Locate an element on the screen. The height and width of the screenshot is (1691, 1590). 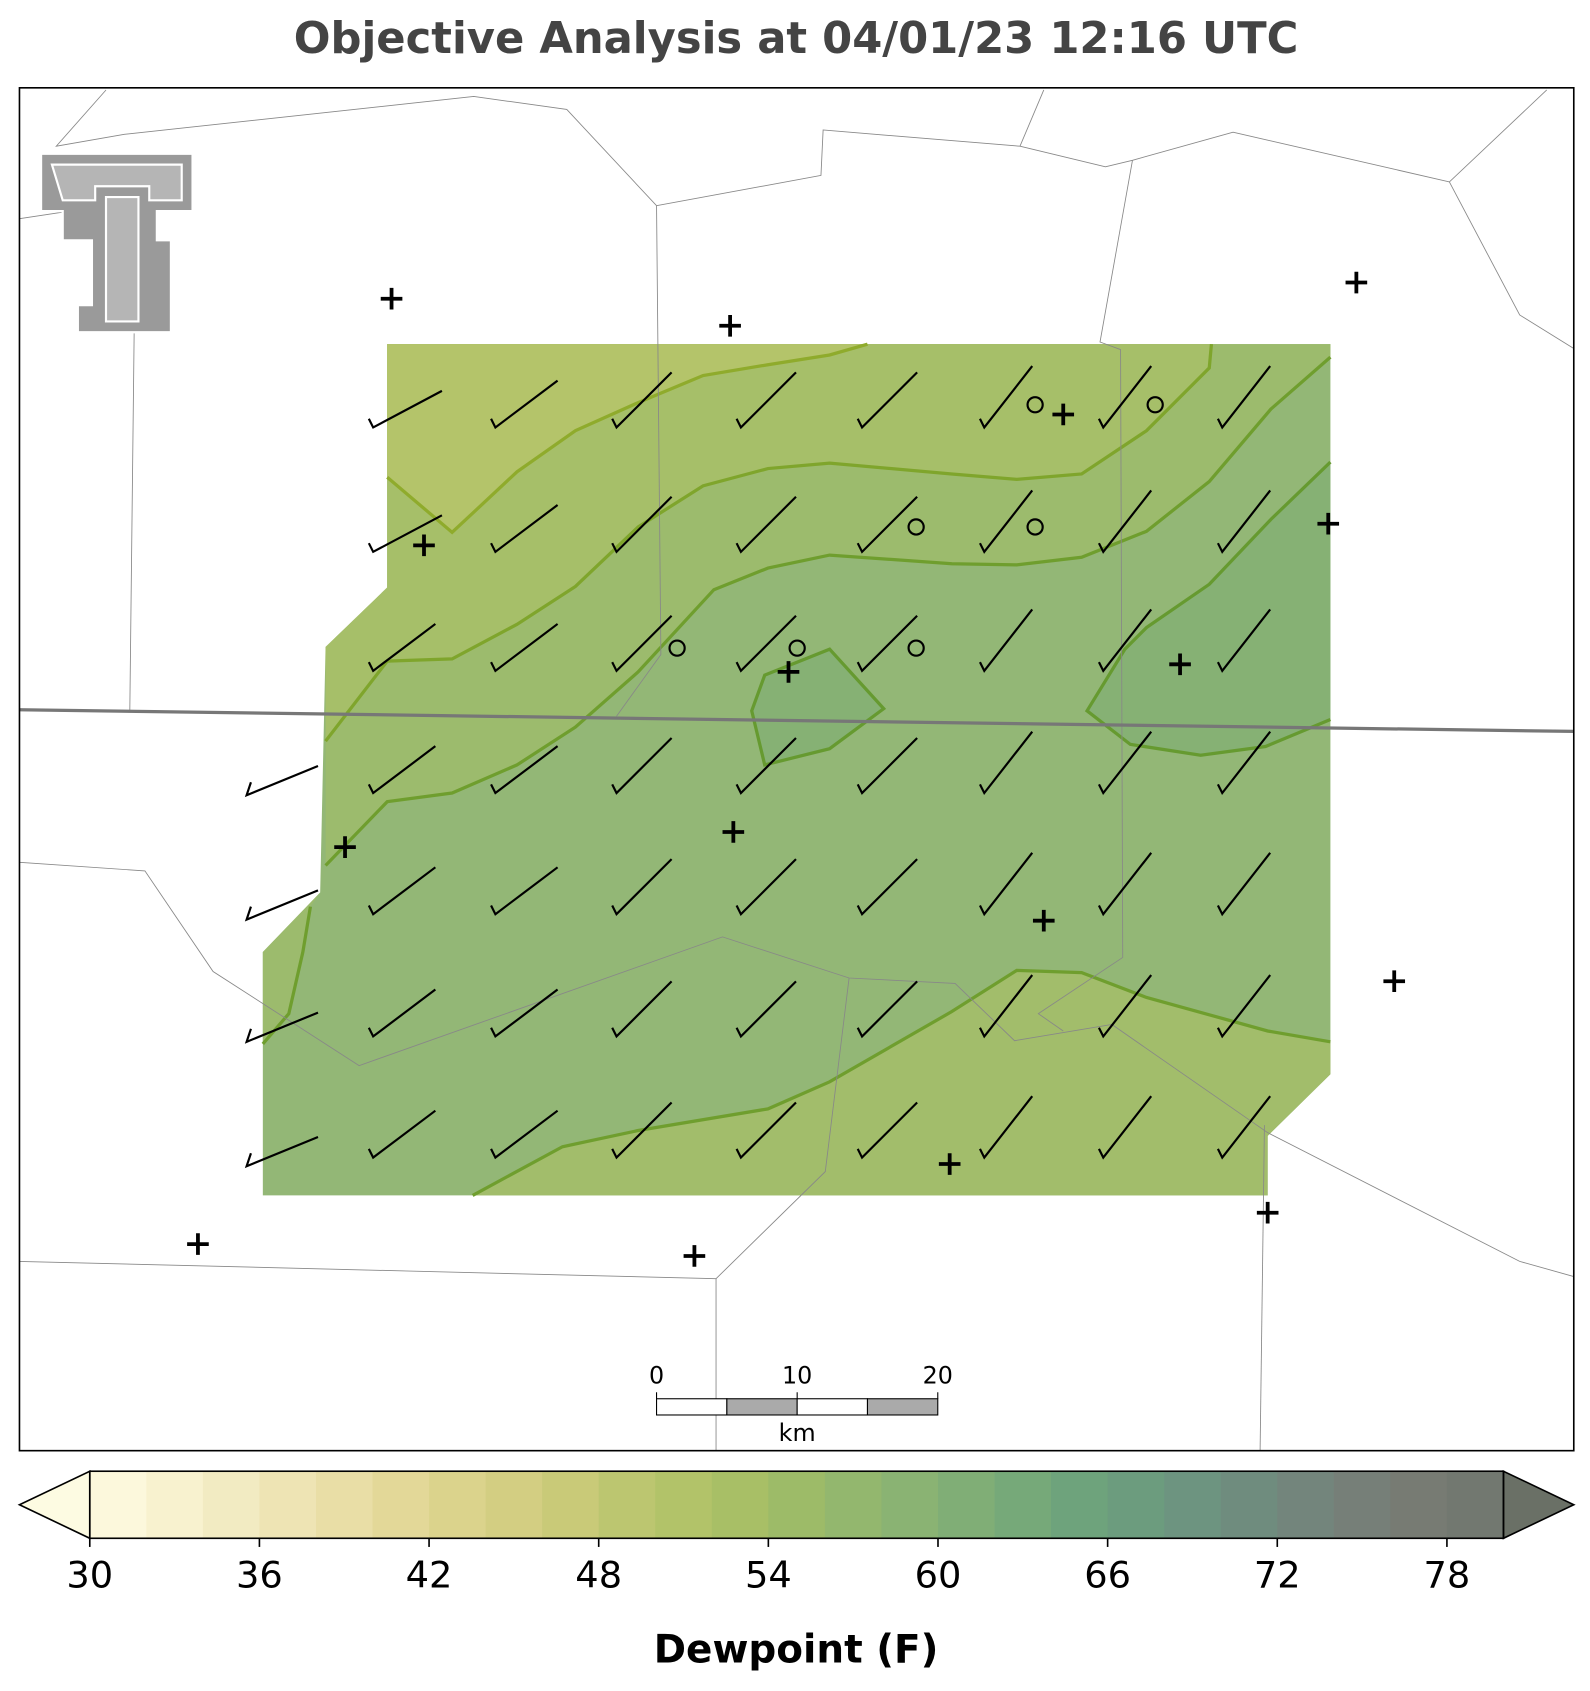
scale-unit: km is located at coordinates (797, 1433).